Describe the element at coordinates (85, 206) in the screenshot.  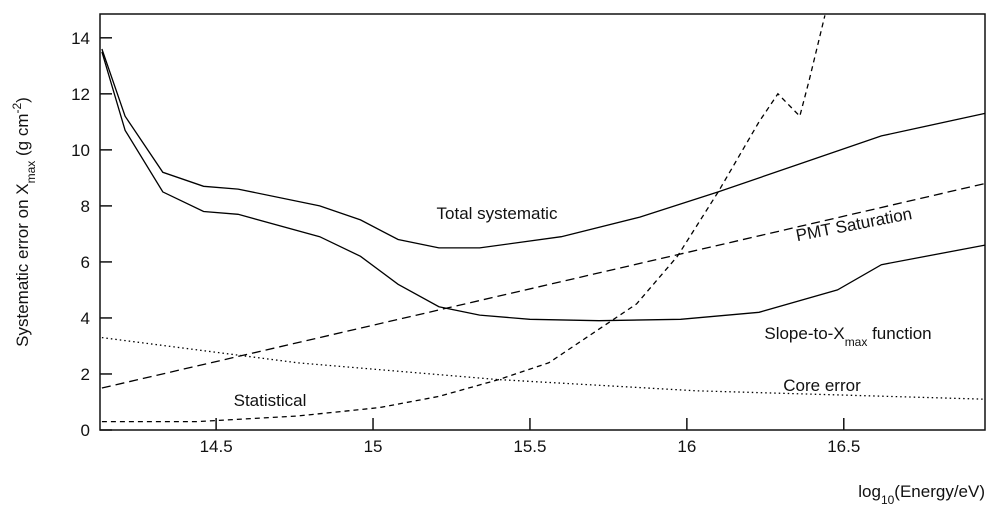
I see `y-tick-label: 8` at that location.